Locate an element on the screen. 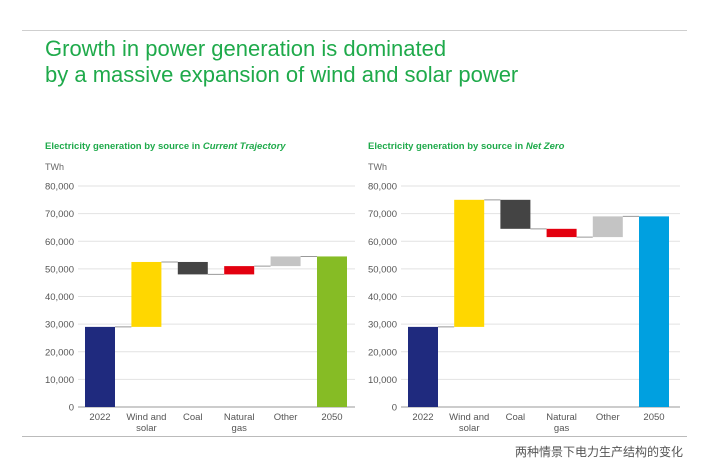 This screenshot has height=462, width=709. title-line-1: Growth in power generation is dominated is located at coordinates (246, 48).